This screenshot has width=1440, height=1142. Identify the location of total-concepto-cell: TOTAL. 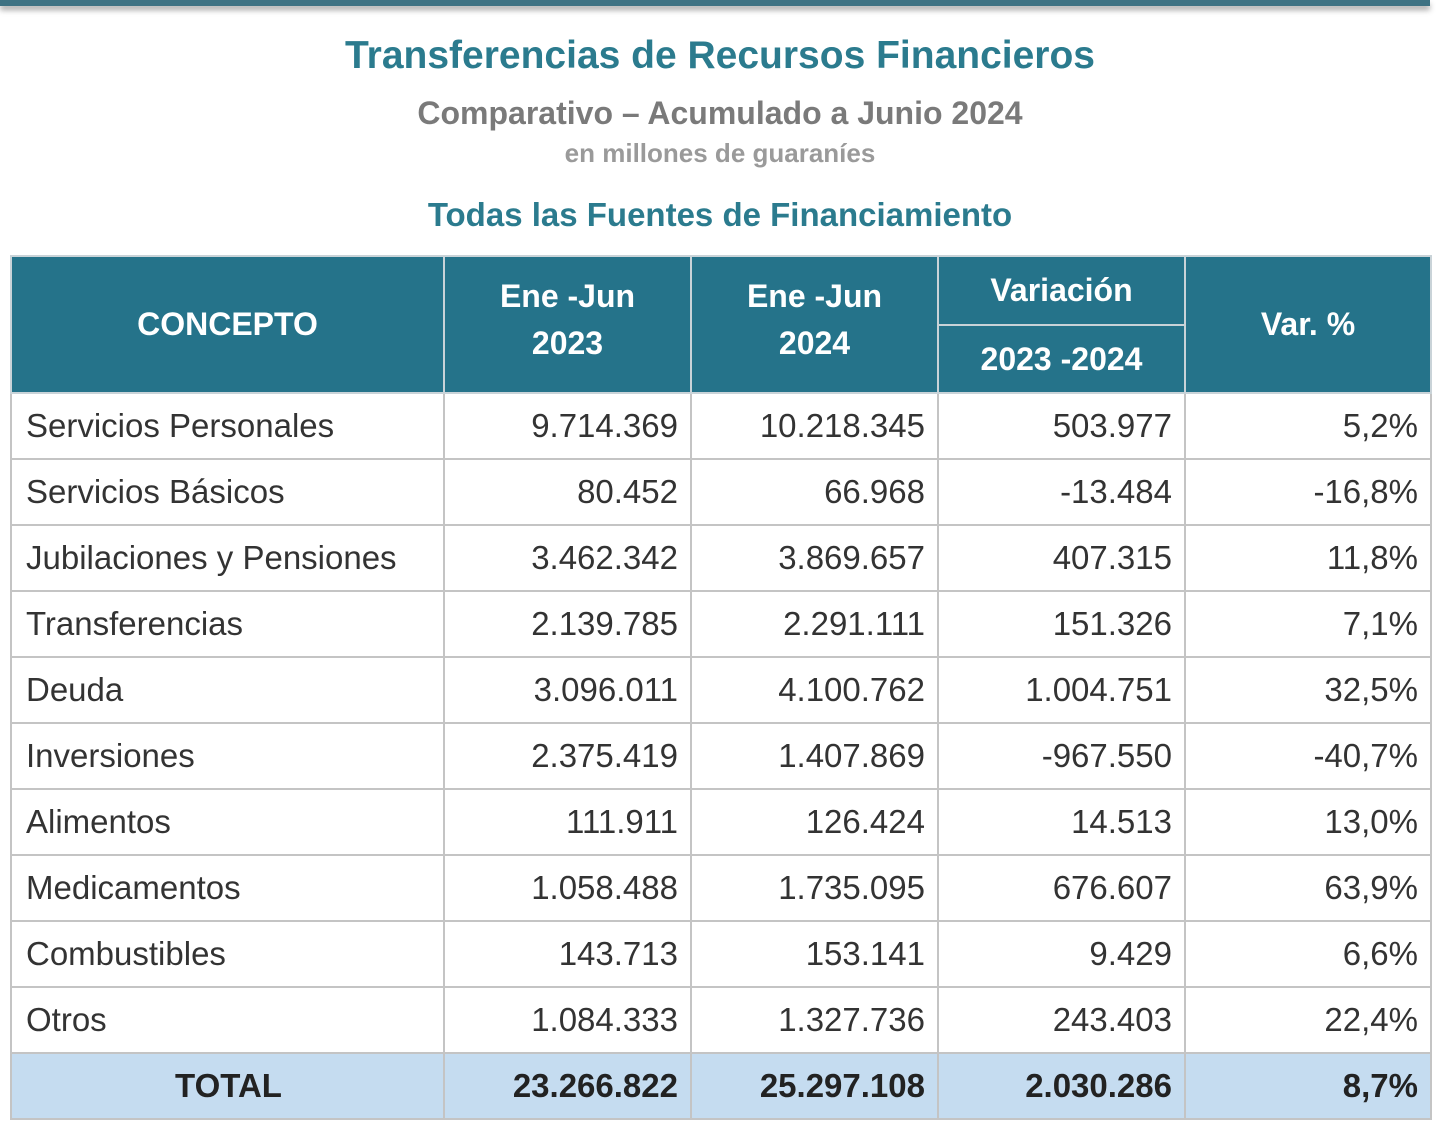
(227, 1086).